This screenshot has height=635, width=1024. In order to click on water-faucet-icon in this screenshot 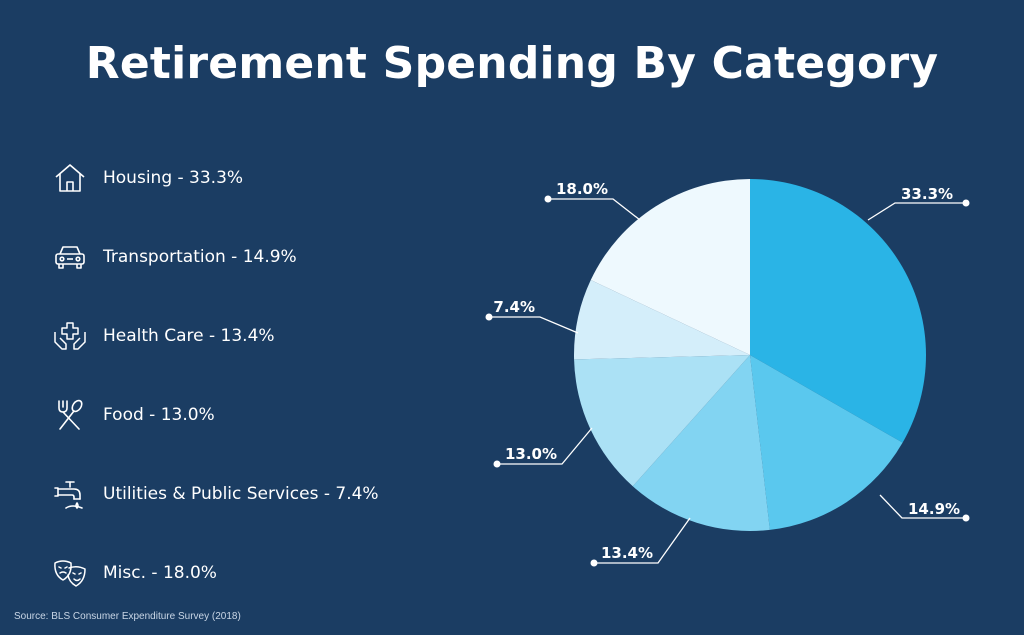, I will do `click(70, 494)`.